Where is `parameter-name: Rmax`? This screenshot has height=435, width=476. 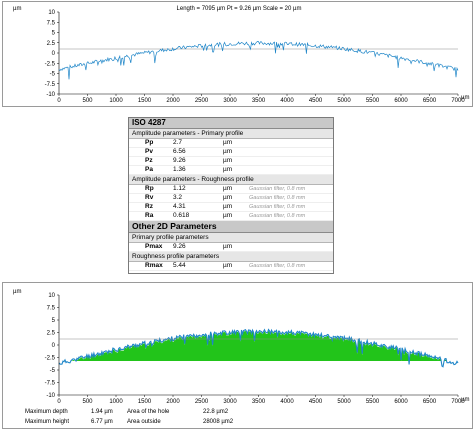 parameter-name: Rmax is located at coordinates (154, 265).